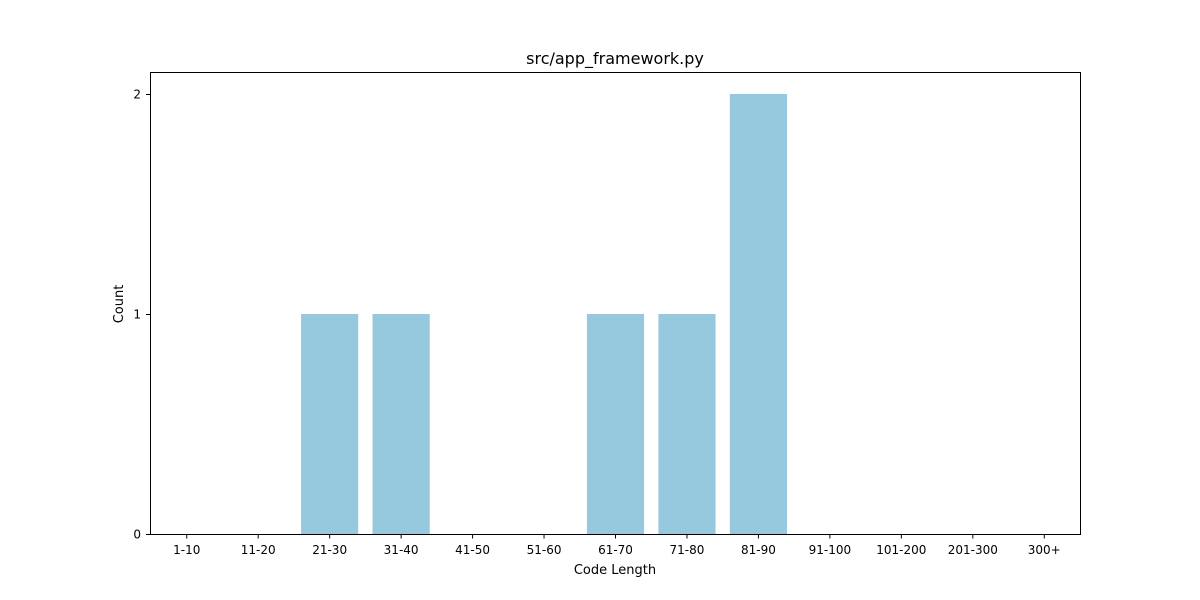 The image size is (1200, 600). I want to click on x-axis-label: Code Length, so click(615, 570).